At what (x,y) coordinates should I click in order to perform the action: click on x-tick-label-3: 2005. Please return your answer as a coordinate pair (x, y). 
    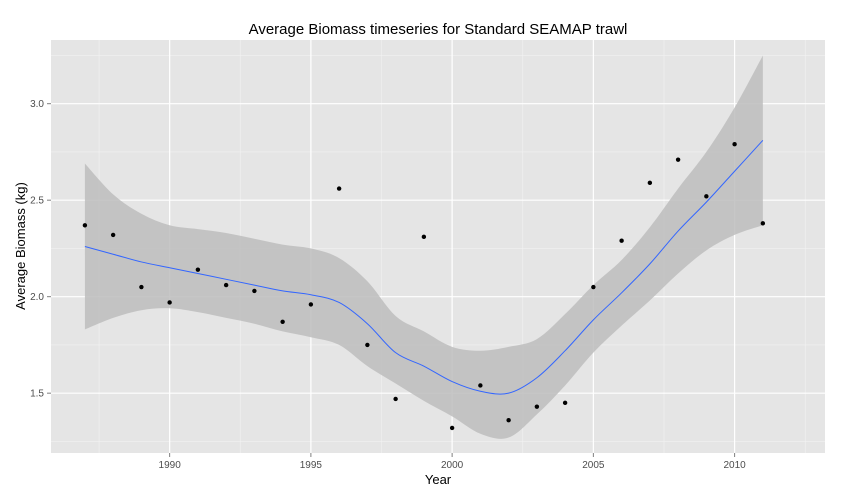
    Looking at the image, I should click on (593, 465).